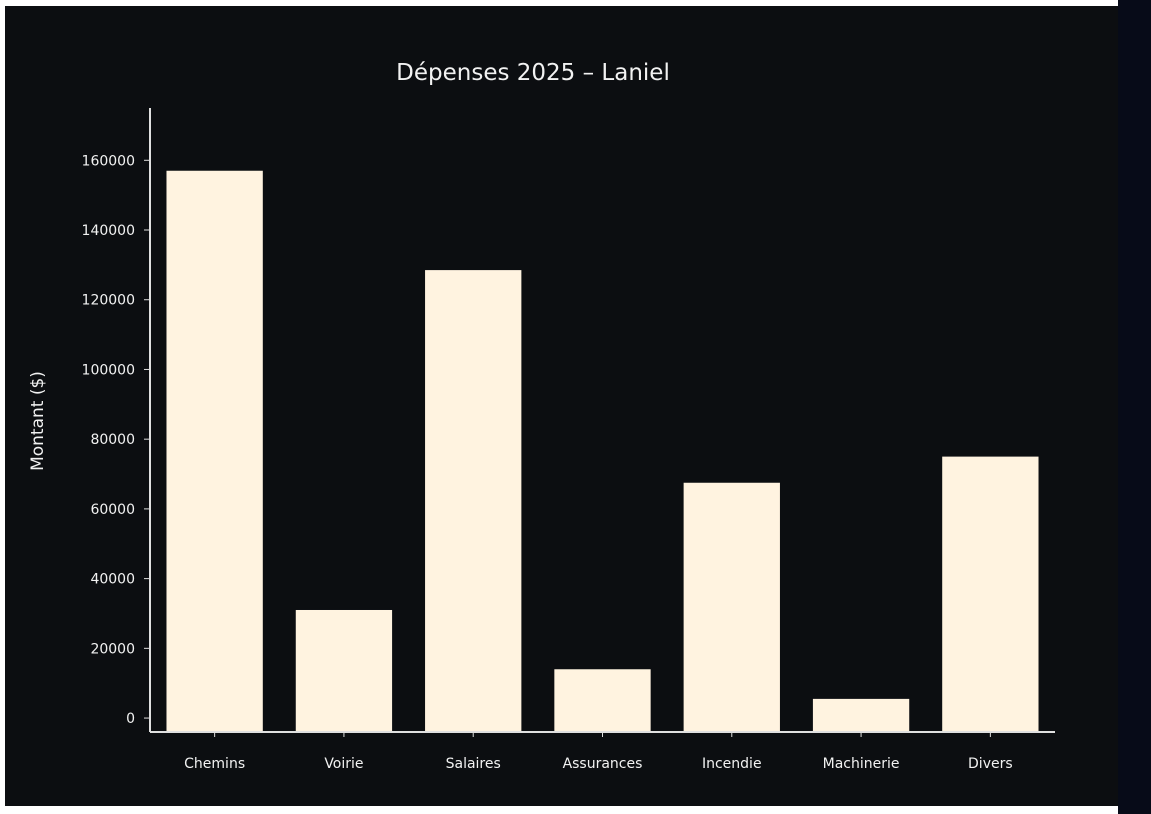  What do you see at coordinates (112, 580) in the screenshot?
I see `y-tick-label: 40000` at bounding box center [112, 580].